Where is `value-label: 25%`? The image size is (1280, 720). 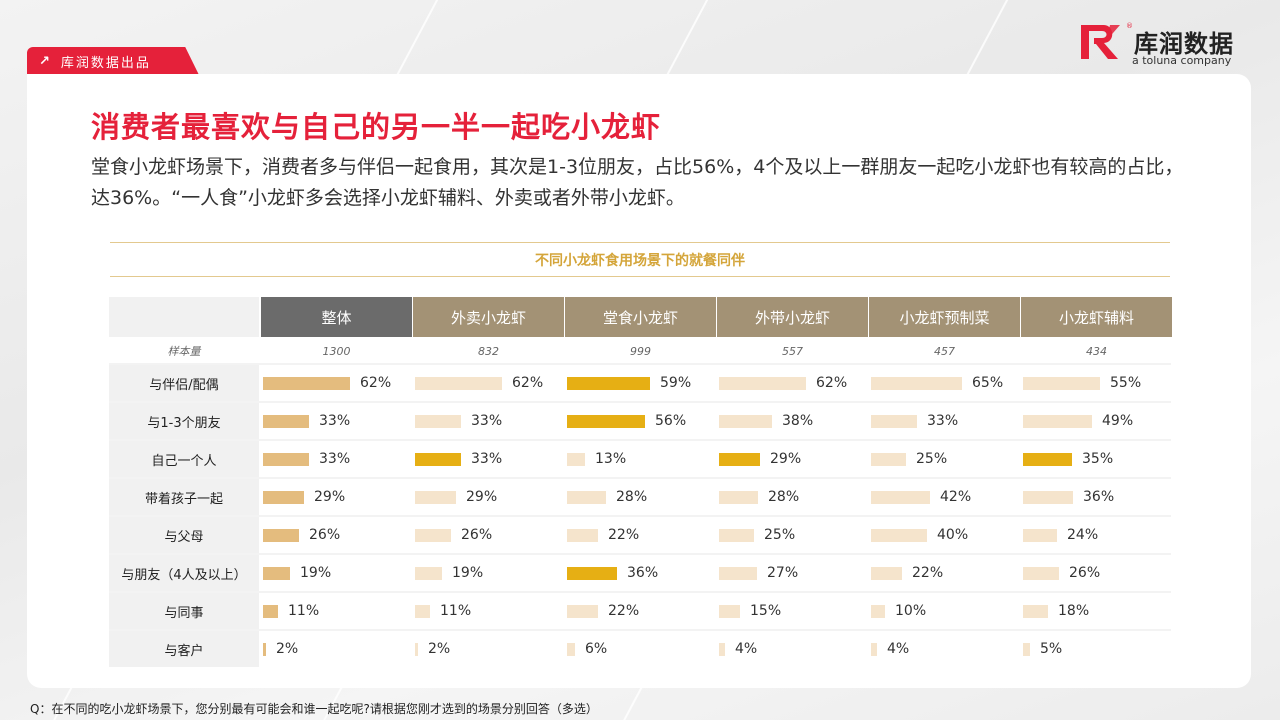
value-label: 25% is located at coordinates (780, 535).